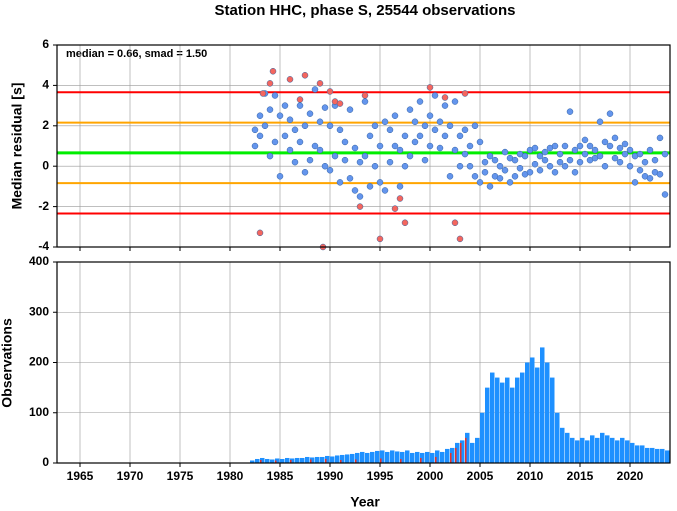  Describe the element at coordinates (580, 476) in the screenshot. I see `x-tick-label: 2015` at that location.